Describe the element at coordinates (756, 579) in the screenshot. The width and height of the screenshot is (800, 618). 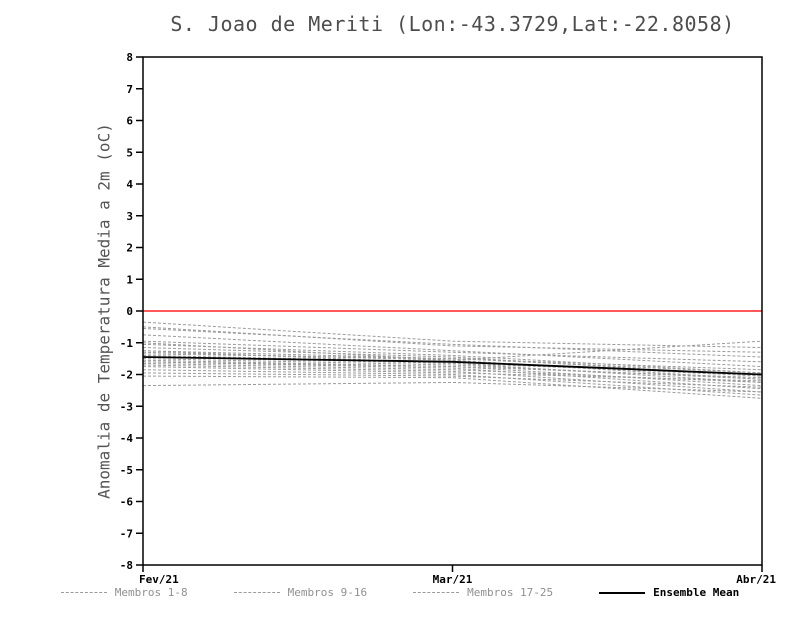
I see `svg-text: Abr/21` at that location.